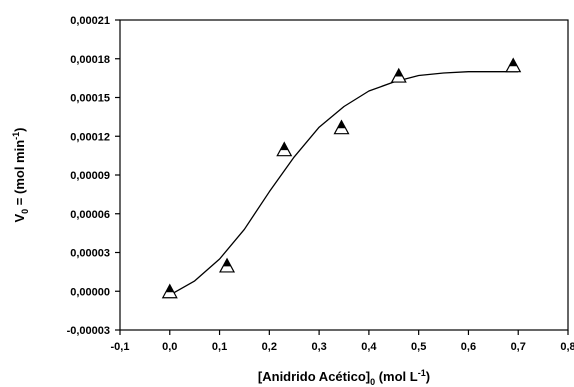 Image resolution: width=574 pixels, height=387 pixels. What do you see at coordinates (344, 377) in the screenshot?
I see `x-axis-title: [Anidrido Acético]0 (mol L-1)` at bounding box center [344, 377].